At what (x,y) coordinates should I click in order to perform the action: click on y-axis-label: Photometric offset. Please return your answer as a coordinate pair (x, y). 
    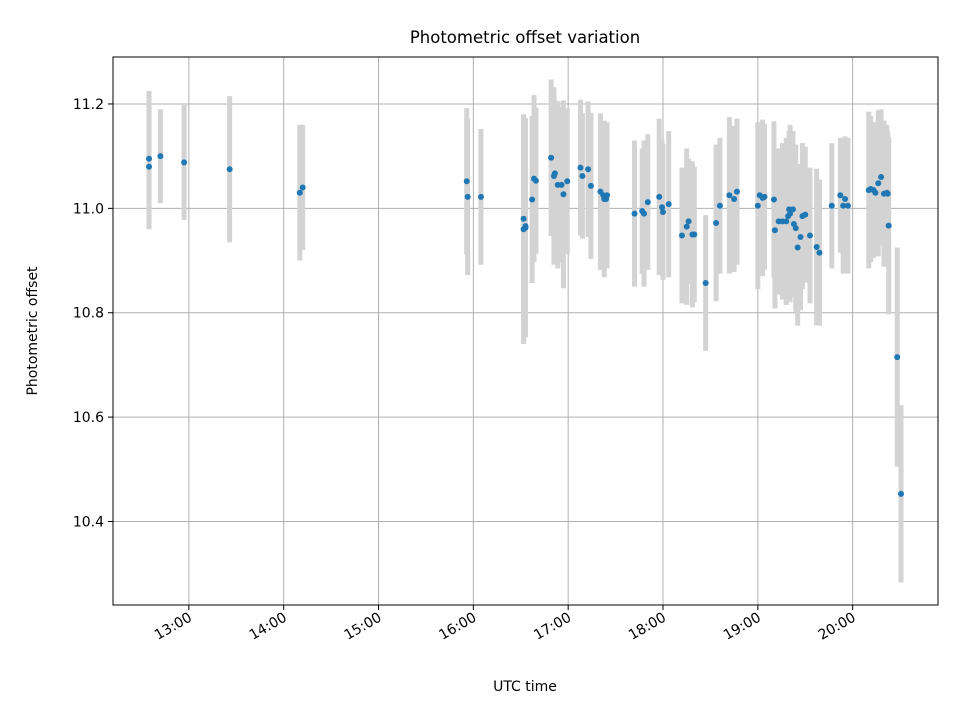
    Looking at the image, I should click on (33, 331).